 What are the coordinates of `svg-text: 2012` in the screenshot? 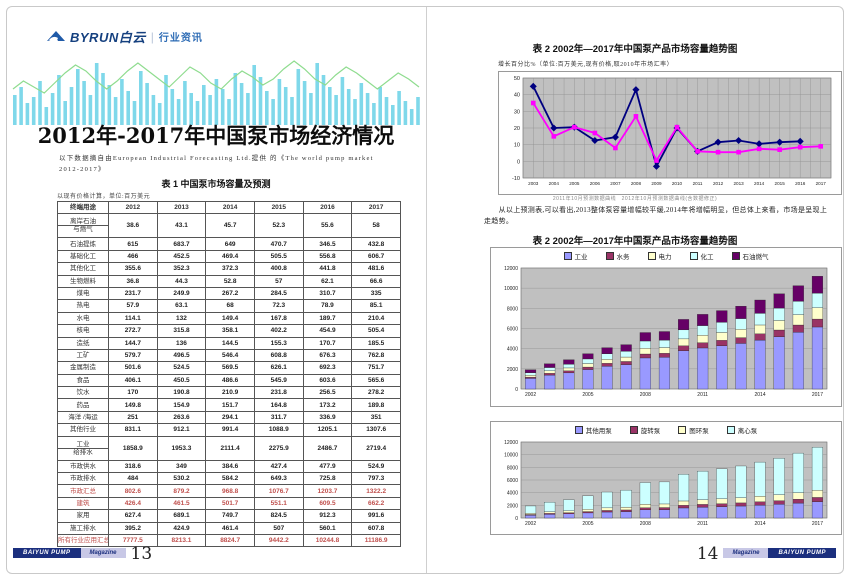 It's located at (718, 183).